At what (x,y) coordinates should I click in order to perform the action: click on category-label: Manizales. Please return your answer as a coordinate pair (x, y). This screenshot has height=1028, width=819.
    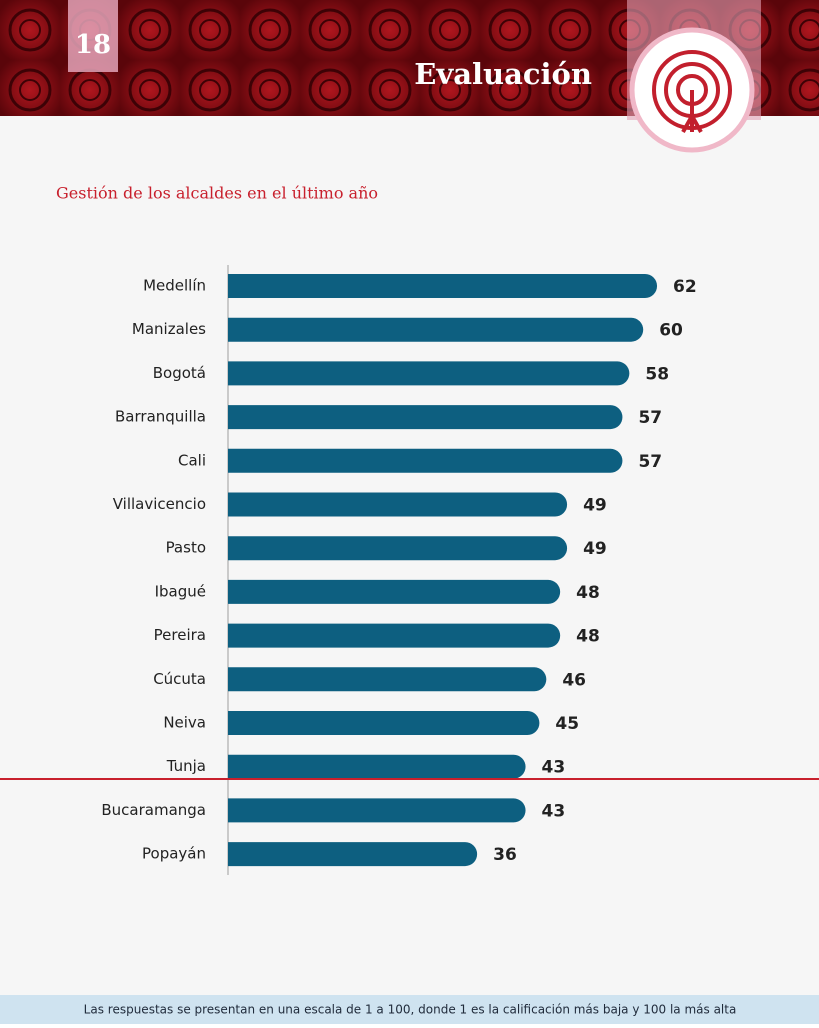
    Looking at the image, I should click on (169, 329).